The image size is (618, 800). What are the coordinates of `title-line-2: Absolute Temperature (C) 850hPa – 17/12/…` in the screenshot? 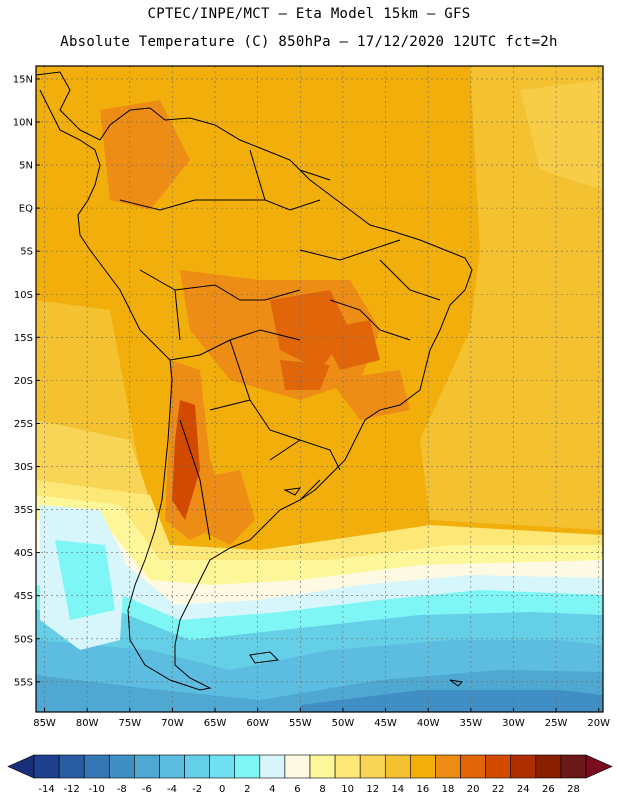 It's located at (309, 42).